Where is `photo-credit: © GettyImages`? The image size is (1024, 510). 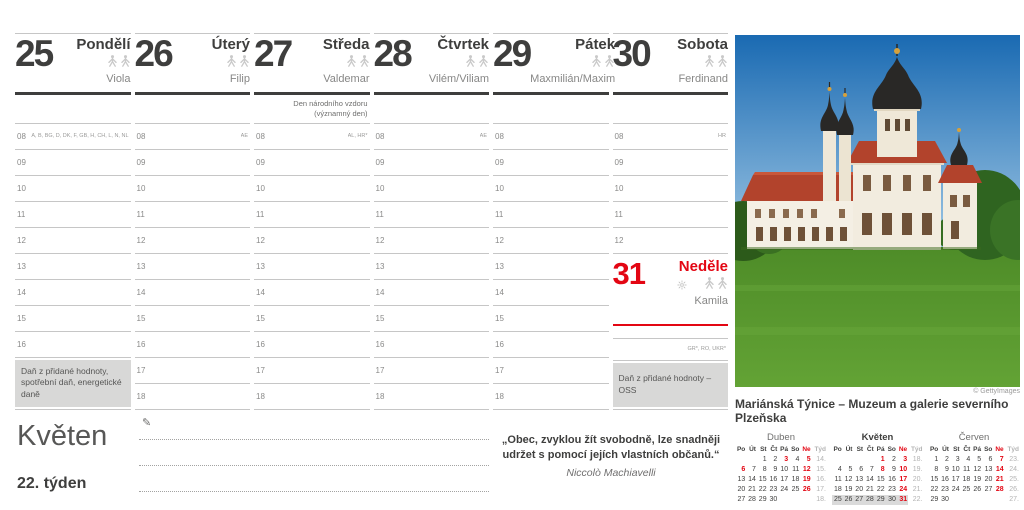 photo-credit: © GettyImages is located at coordinates (996, 391).